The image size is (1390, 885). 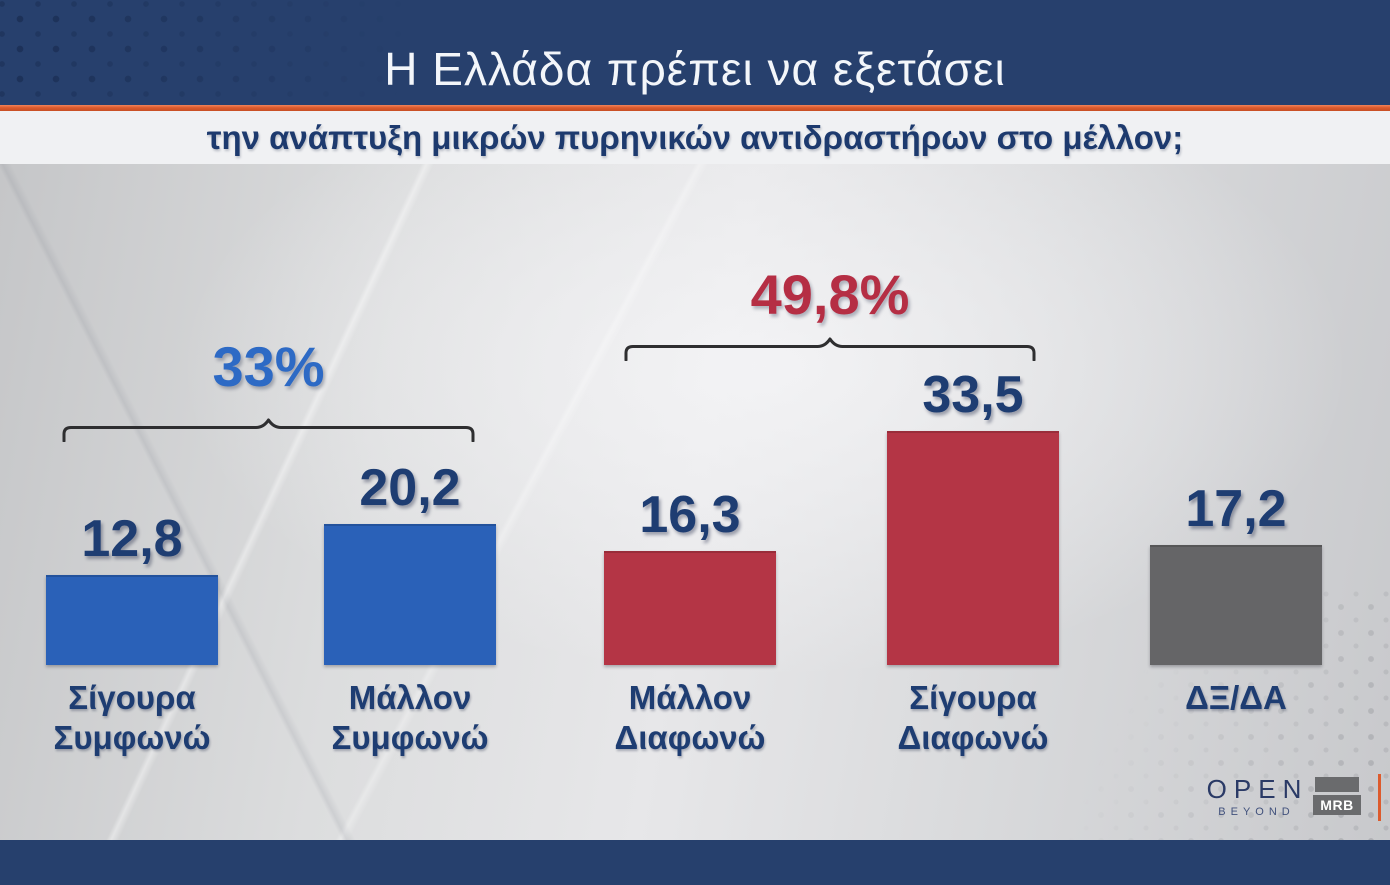 I want to click on group-total-agree: 33%, so click(x=268, y=366).